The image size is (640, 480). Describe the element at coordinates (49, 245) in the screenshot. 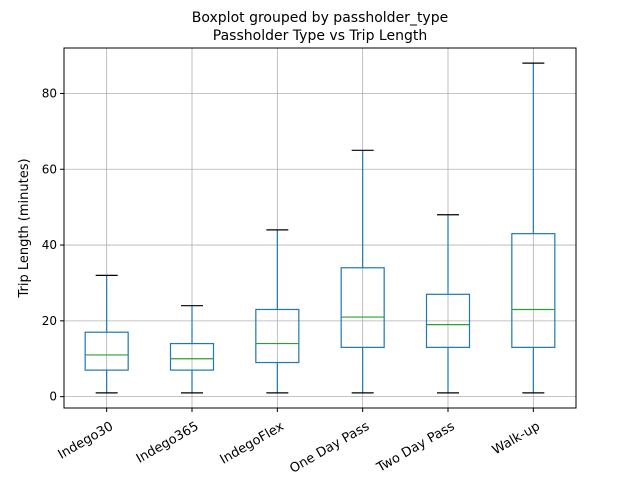

I see `y-tick-label: 40` at that location.